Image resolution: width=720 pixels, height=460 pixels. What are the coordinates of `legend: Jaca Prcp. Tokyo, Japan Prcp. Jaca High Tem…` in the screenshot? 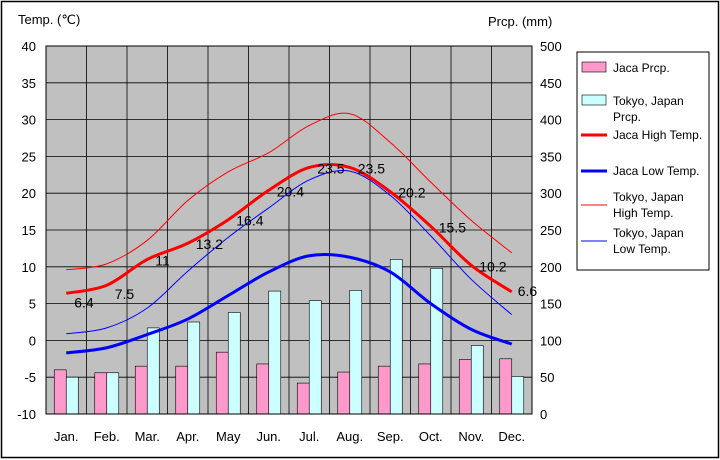 It's located at (643, 161).